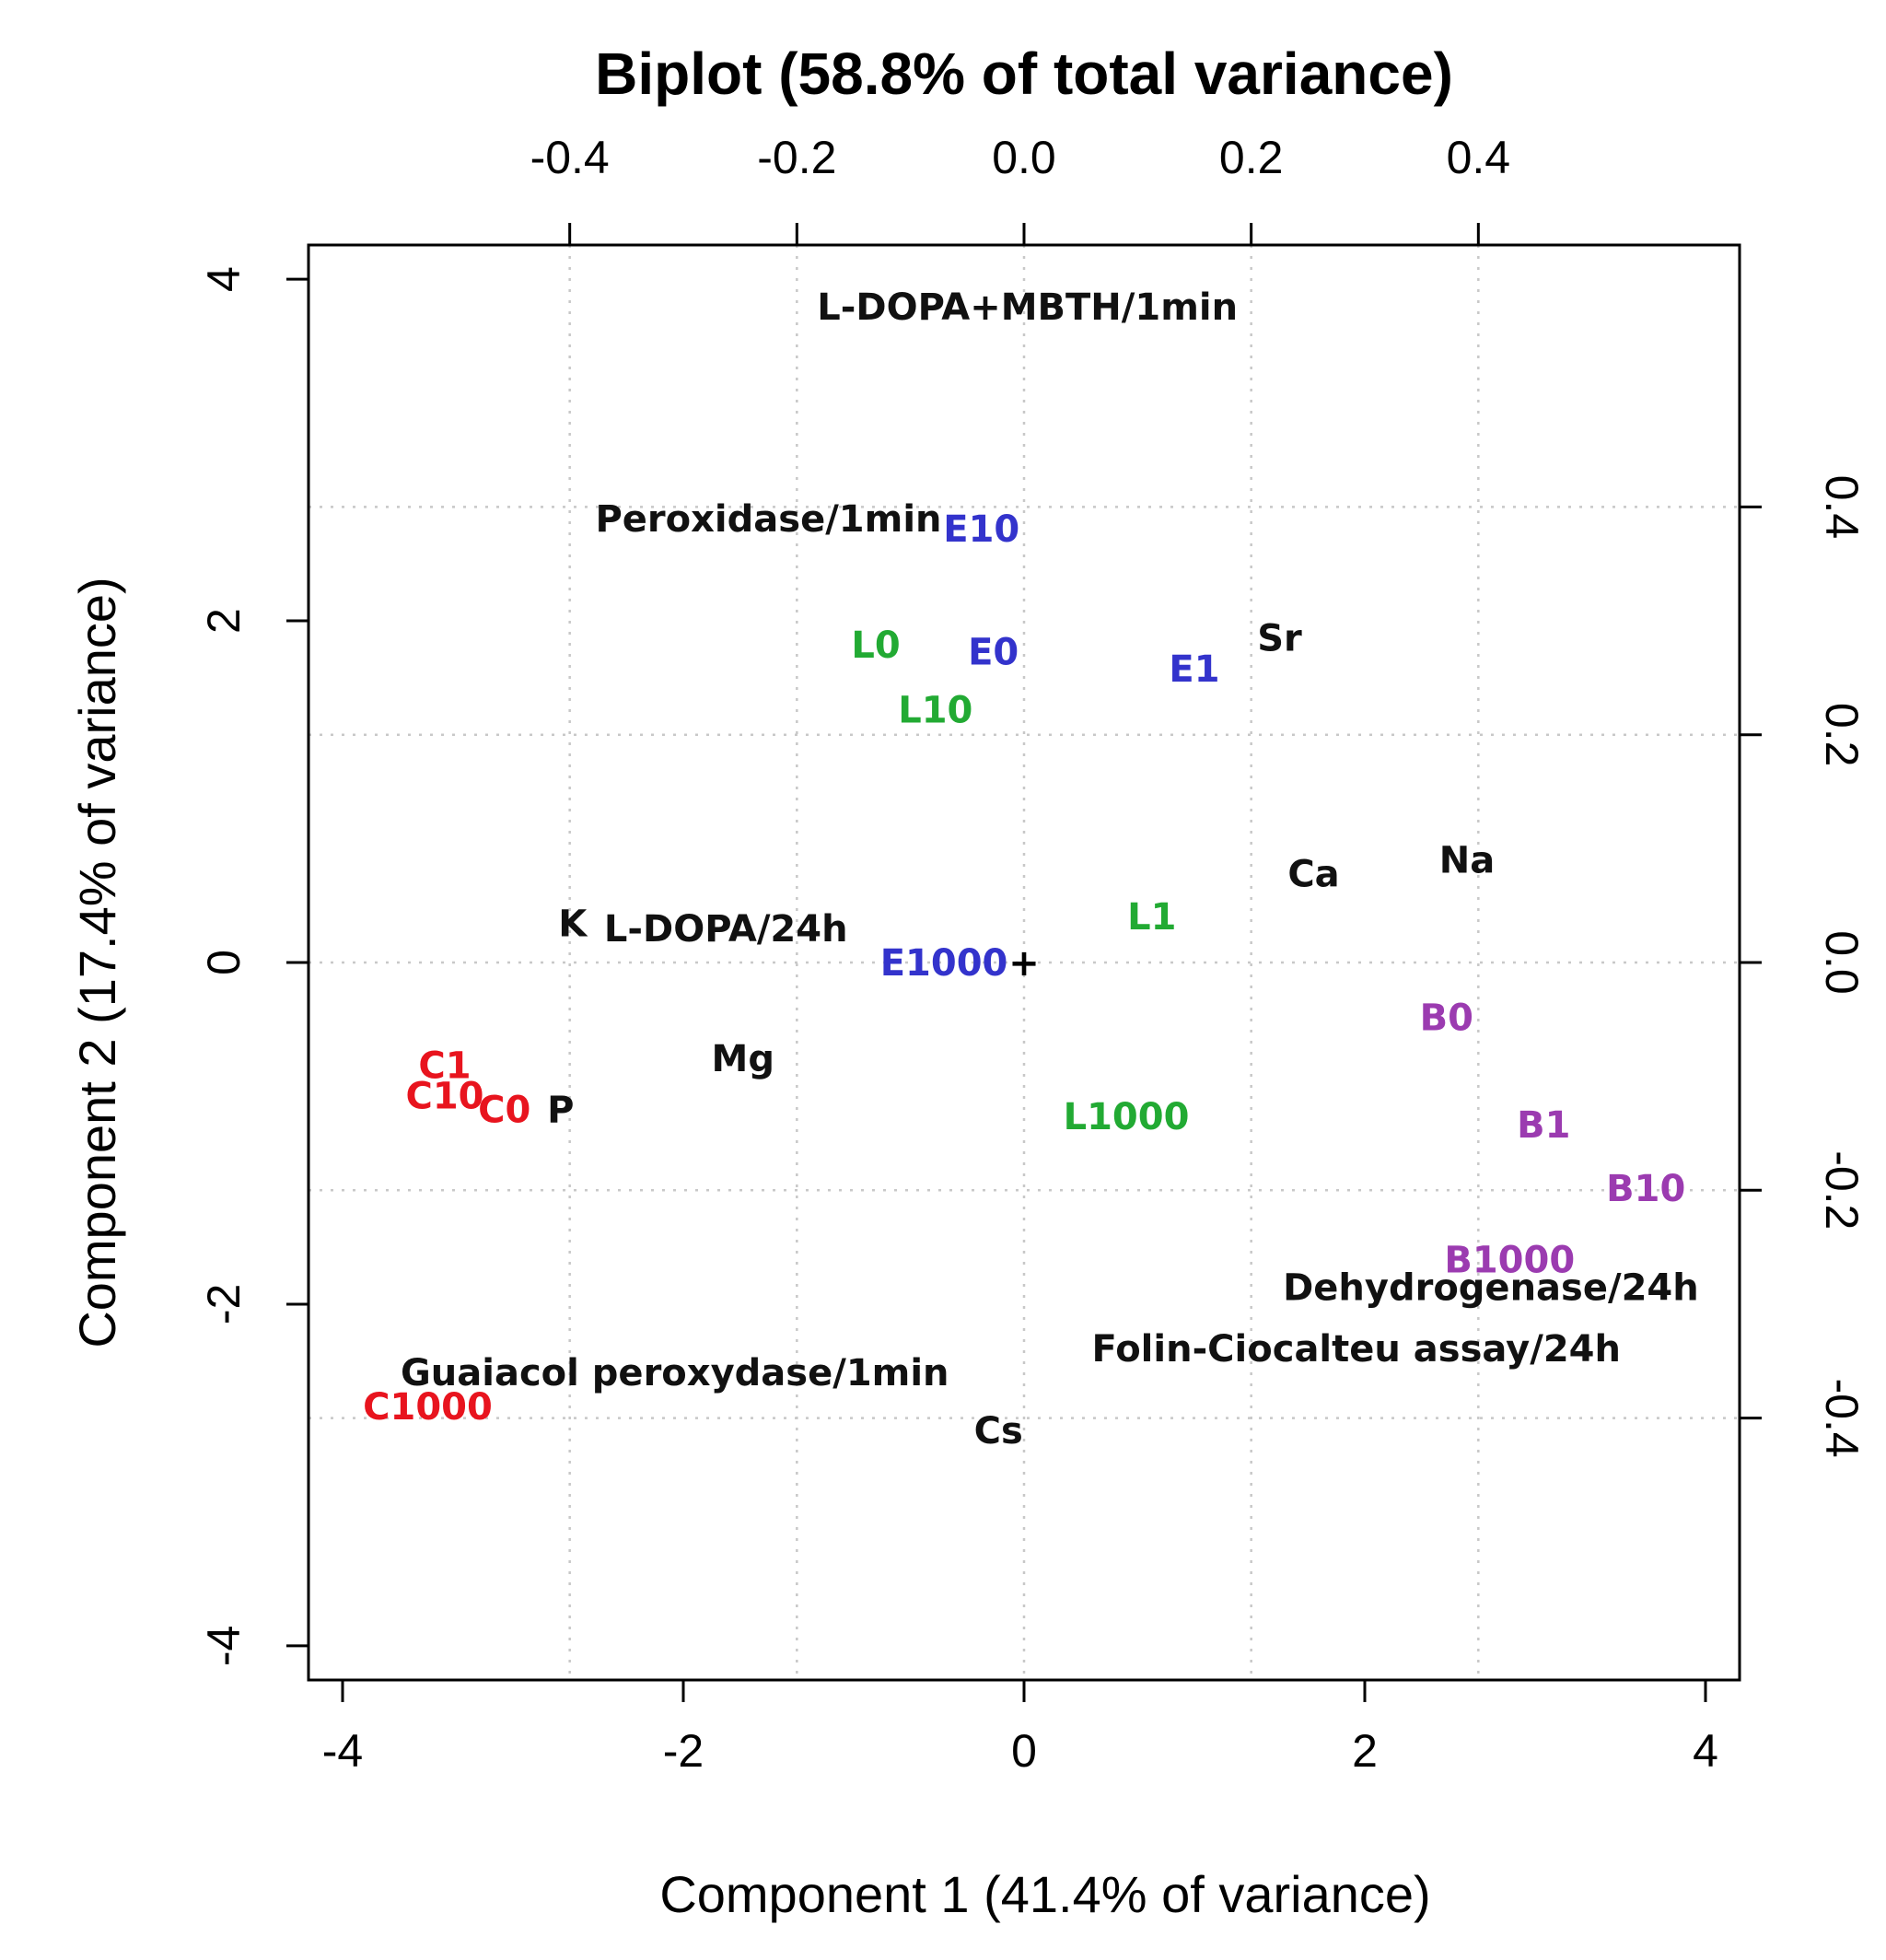  Describe the element at coordinates (1842, 507) in the screenshot. I see `right-tick-label: 0.4` at that location.